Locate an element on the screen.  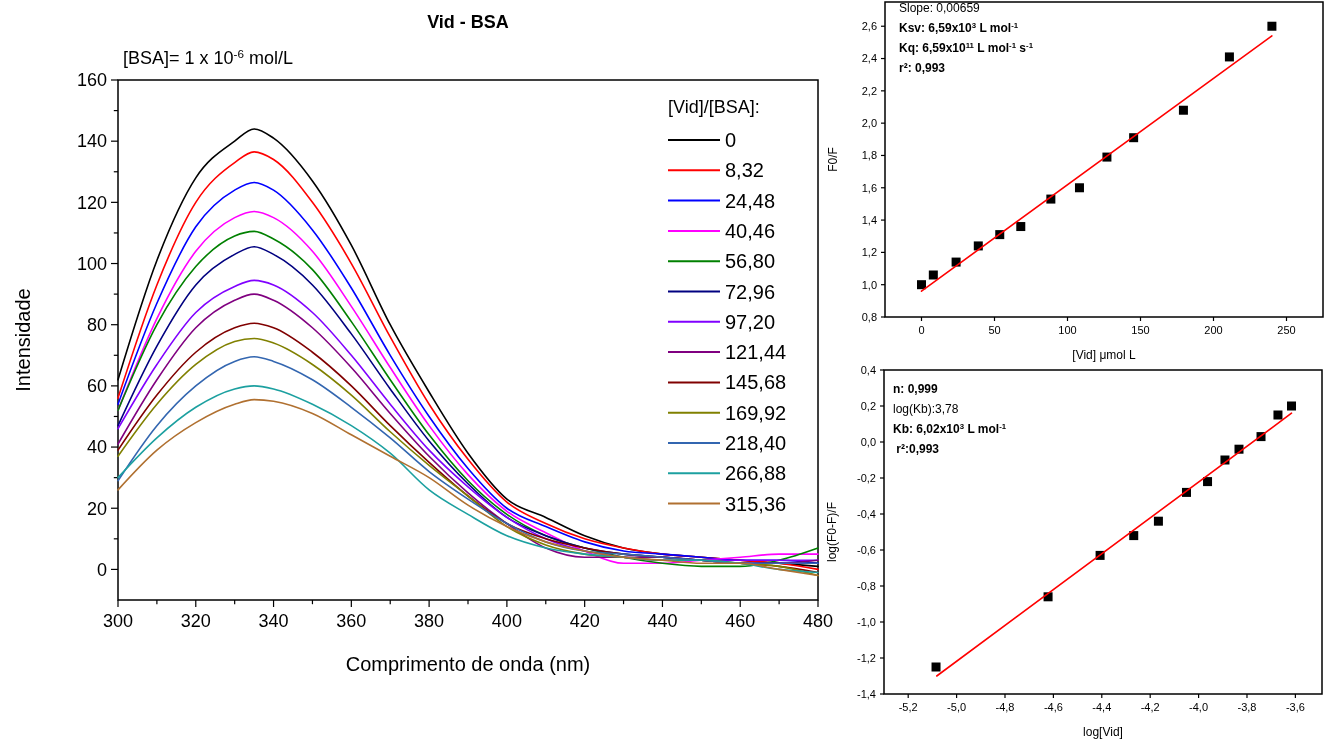
legend-label: 8,32 is located at coordinates (744, 170).